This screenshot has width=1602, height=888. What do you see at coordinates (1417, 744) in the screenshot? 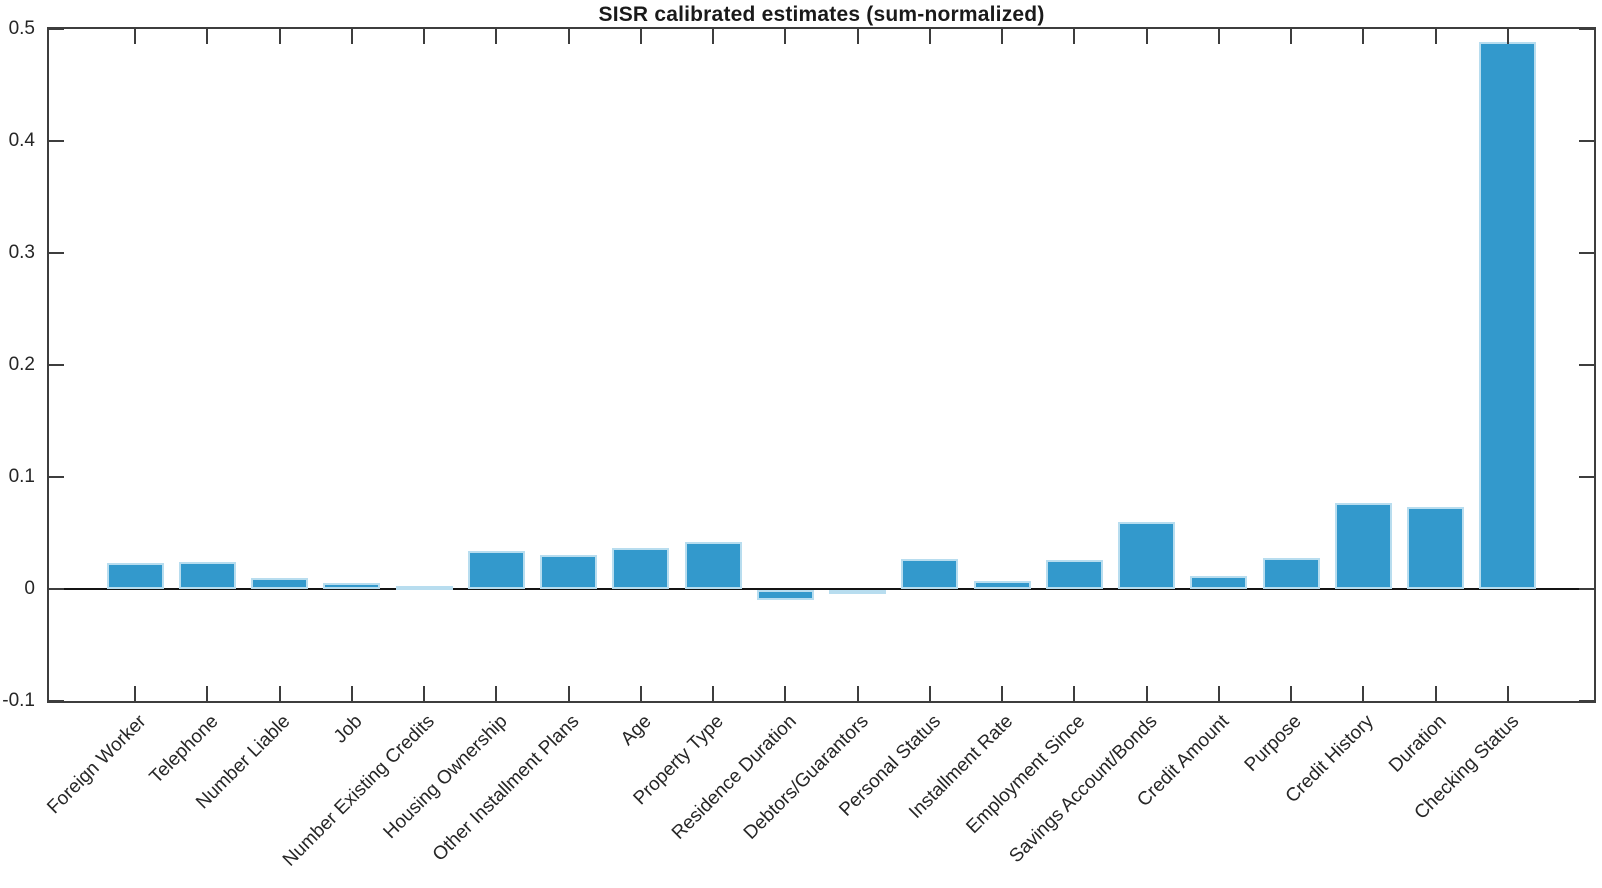
I see `x-tick-label: Duration` at bounding box center [1417, 744].